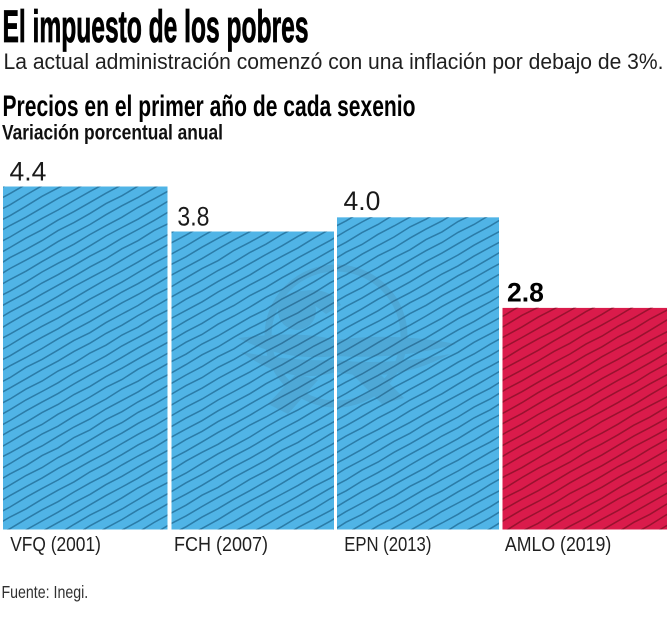 The image size is (669, 620). Describe the element at coordinates (209, 106) in the screenshot. I see `svg-text:Precios en el primer año de ca: Precios en el primer año de cada sexenio` at that location.